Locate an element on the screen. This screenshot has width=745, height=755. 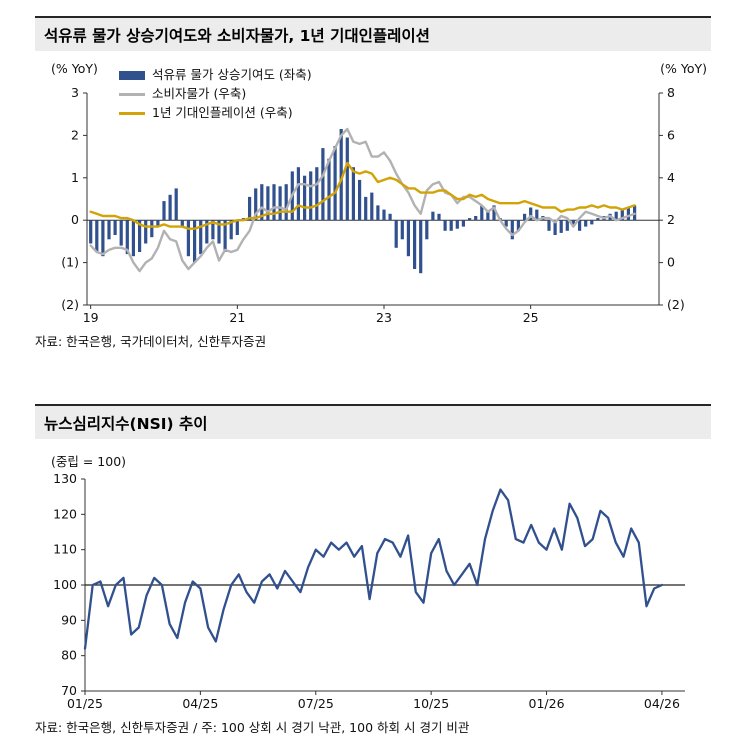
gold-line-swatch is located at coordinates (132, 113).